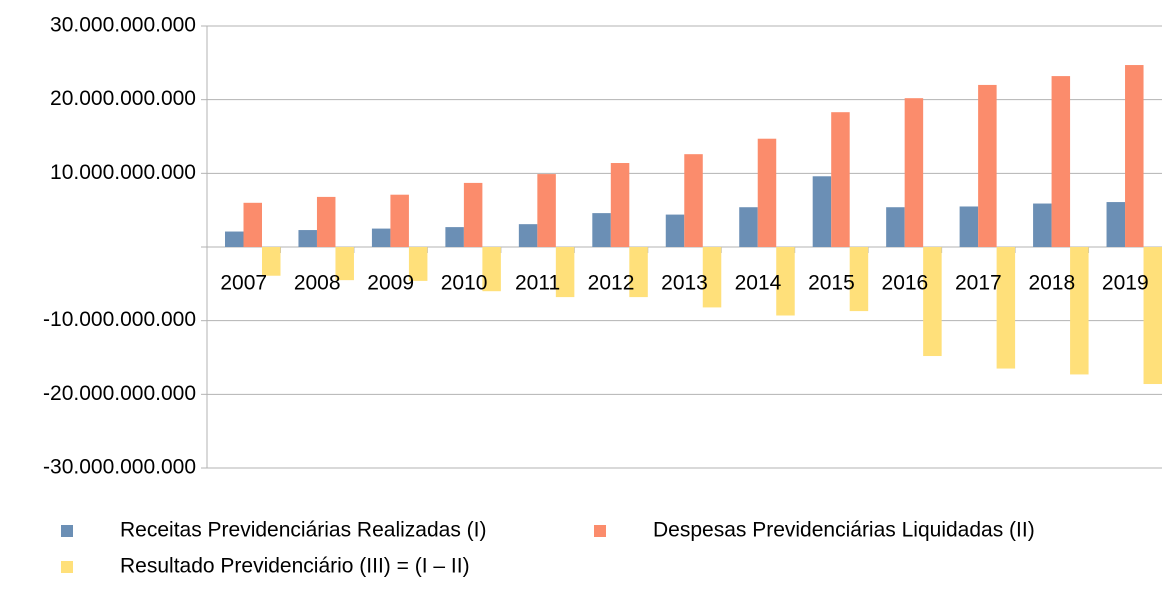  What do you see at coordinates (123, 25) in the screenshot?
I see `y-tick-label: 30.000.000.000` at bounding box center [123, 25].